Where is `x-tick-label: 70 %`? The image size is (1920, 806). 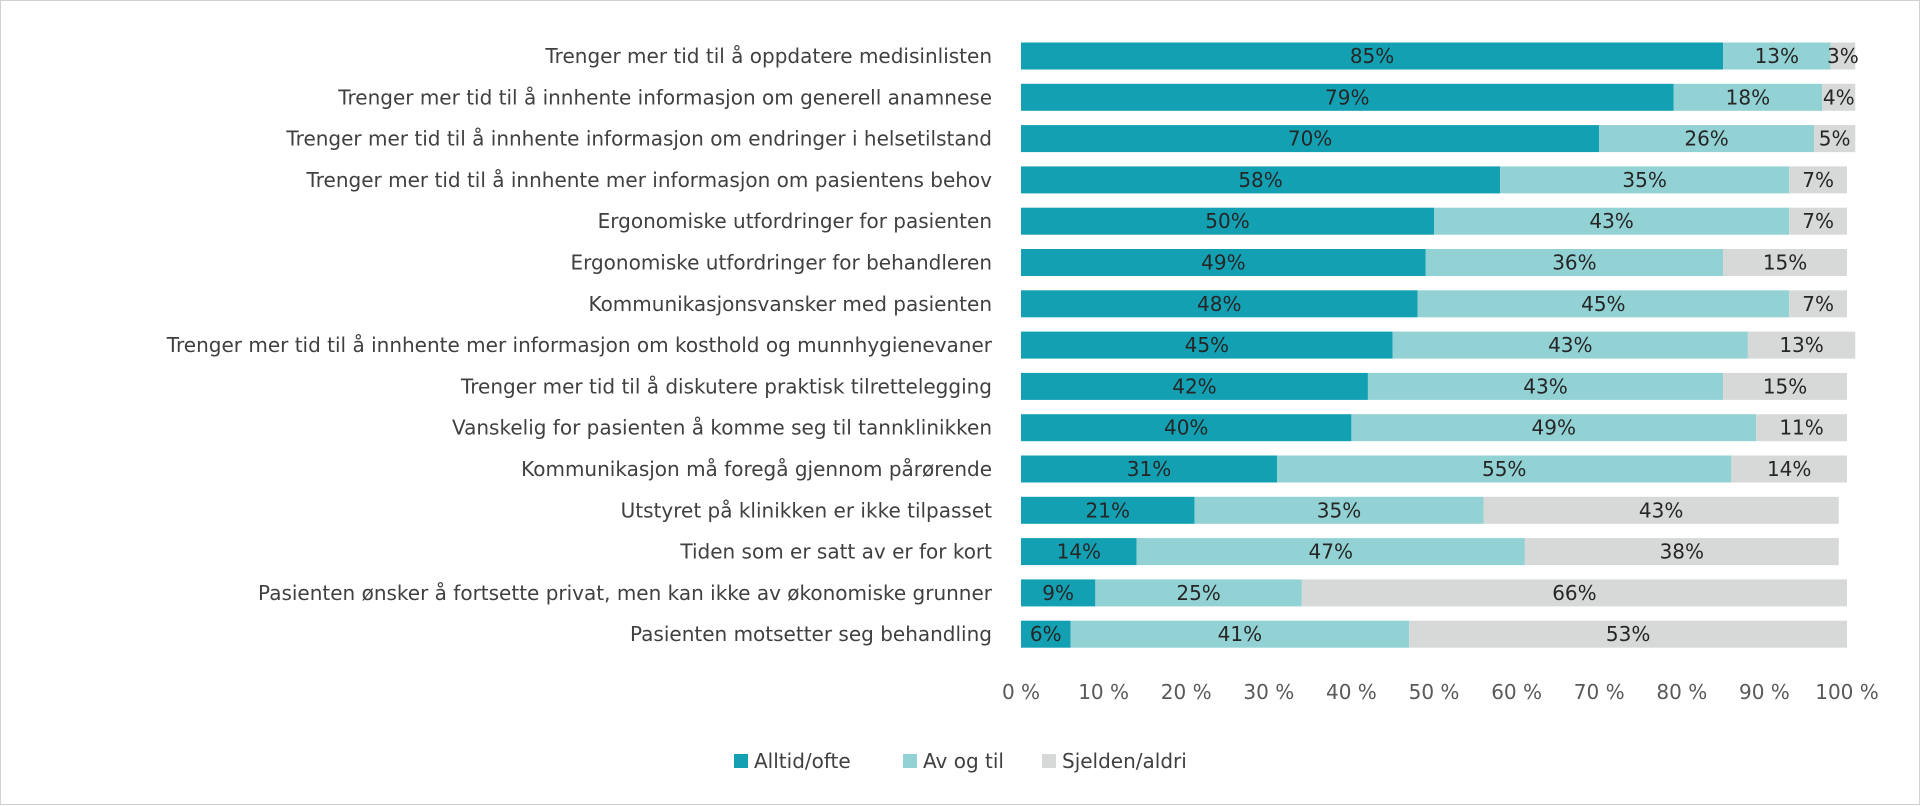 x-tick-label: 70 % is located at coordinates (1599, 692).